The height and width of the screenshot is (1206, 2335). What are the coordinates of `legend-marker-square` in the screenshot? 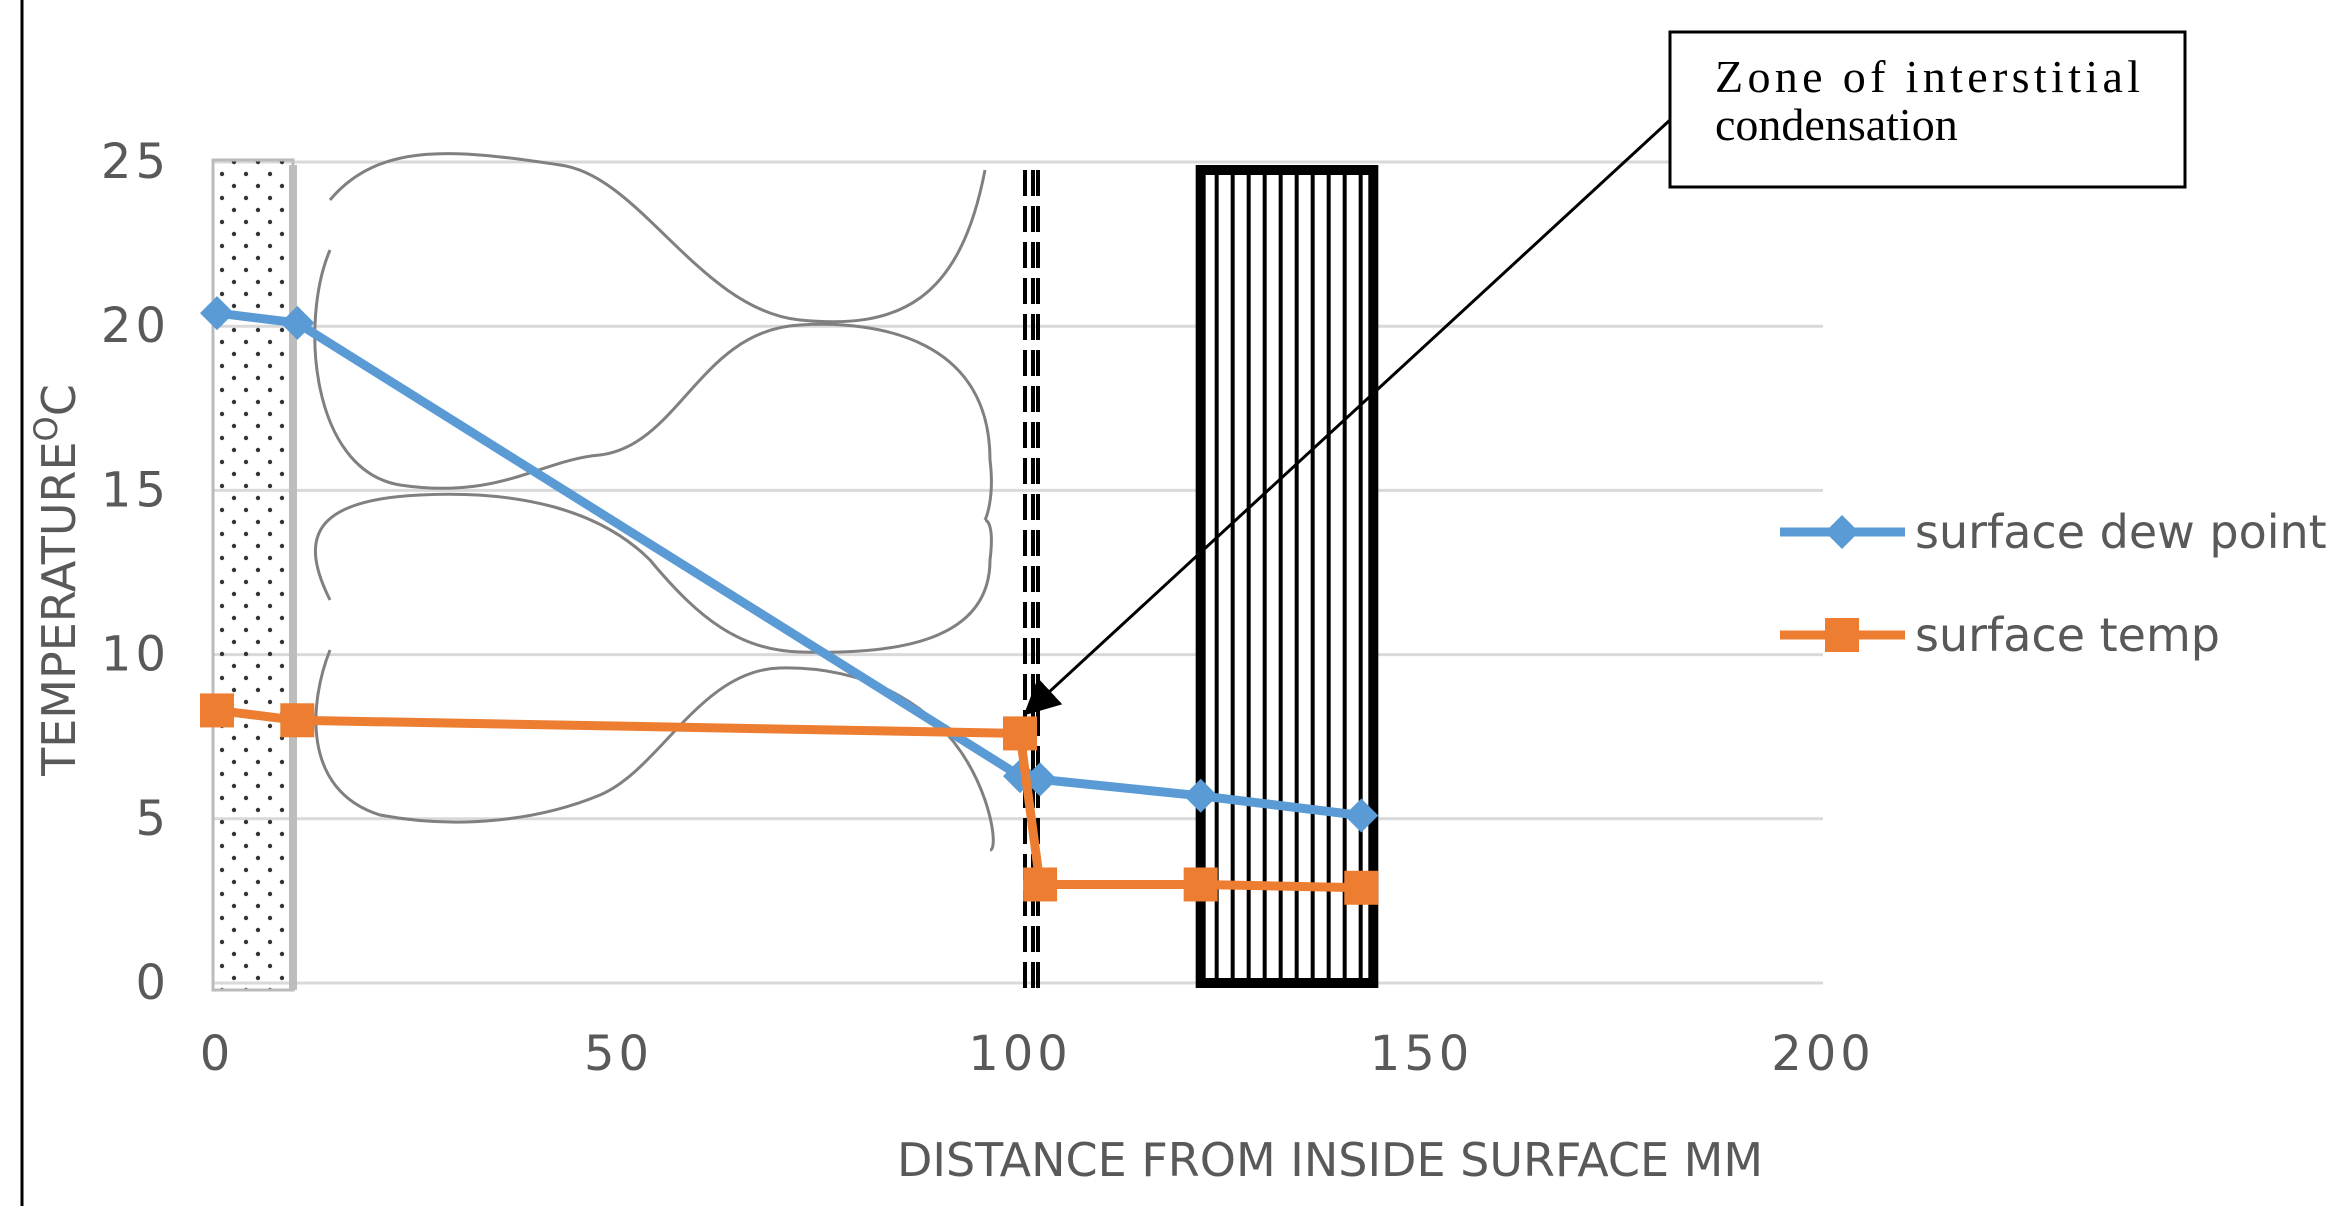 It's located at (1842, 635).